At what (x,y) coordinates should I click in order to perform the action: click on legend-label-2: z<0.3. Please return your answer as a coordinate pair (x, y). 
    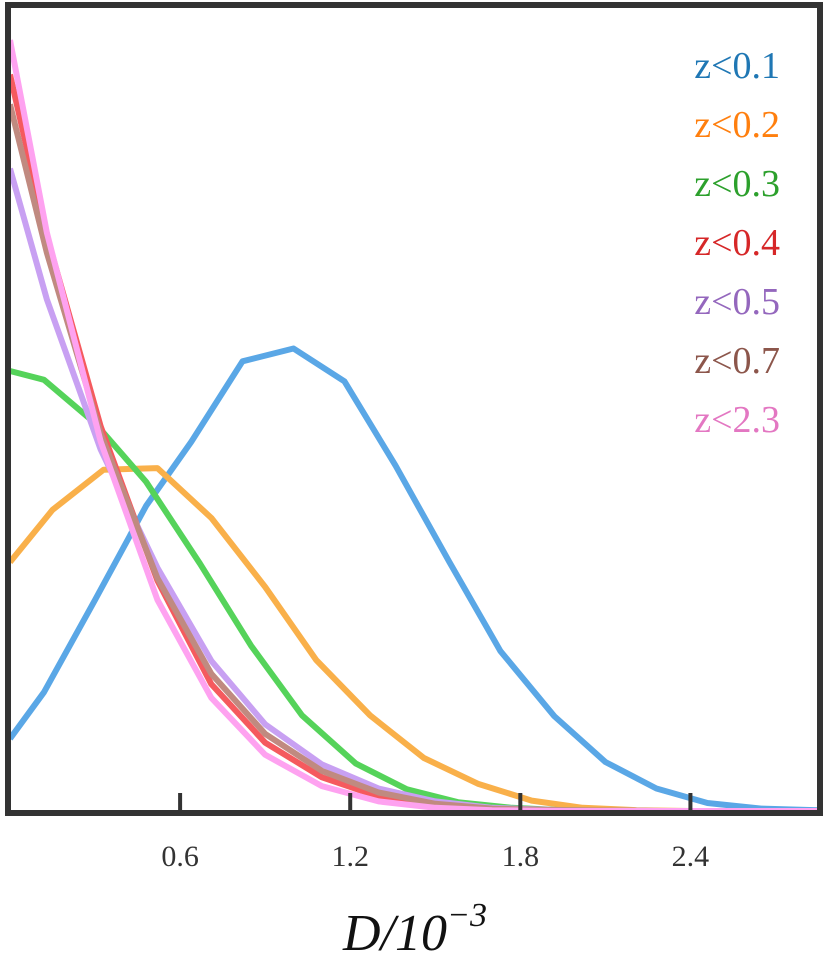
    Looking at the image, I should click on (737, 184).